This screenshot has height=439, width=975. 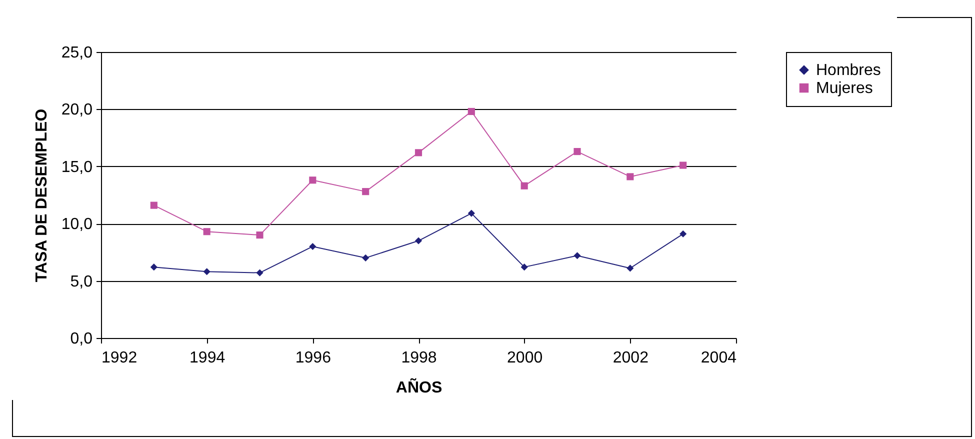 What do you see at coordinates (848, 70) in the screenshot?
I see `legend-label: Hombres` at bounding box center [848, 70].